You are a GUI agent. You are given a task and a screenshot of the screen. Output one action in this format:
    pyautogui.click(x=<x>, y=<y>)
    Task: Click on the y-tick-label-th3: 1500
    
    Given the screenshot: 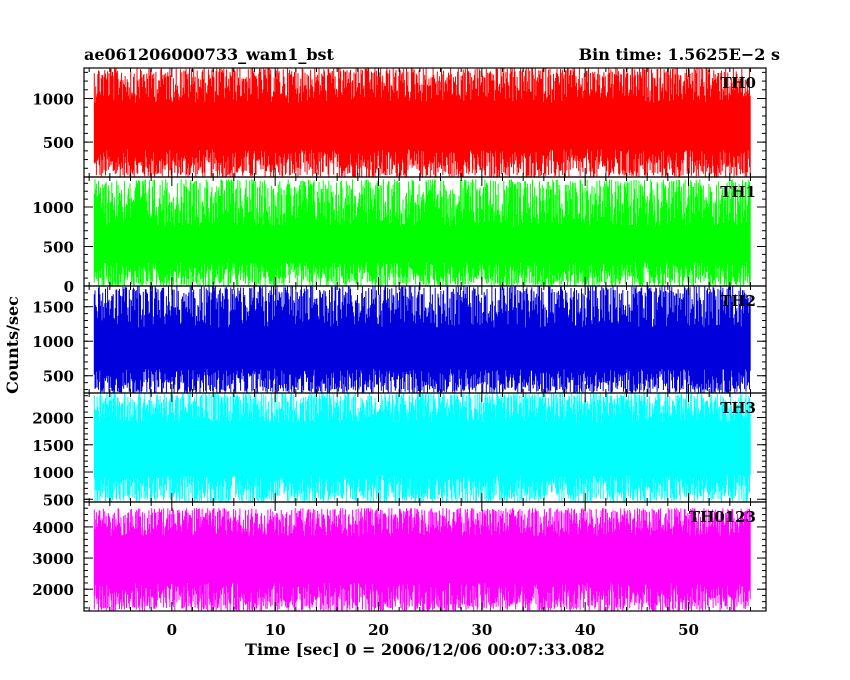 What is the action you would take?
    pyautogui.click(x=53, y=446)
    